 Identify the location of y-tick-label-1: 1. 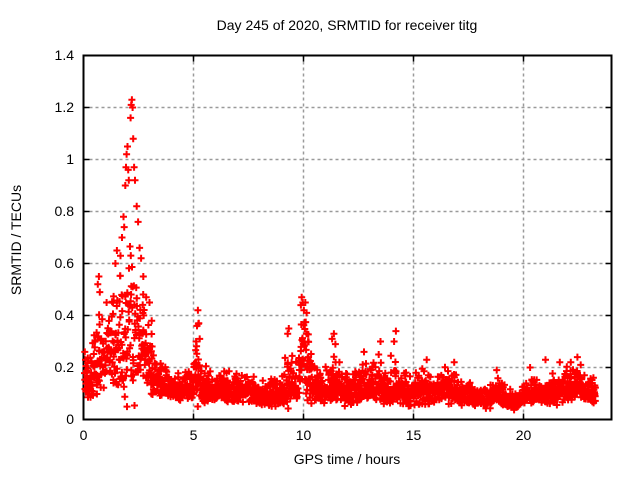
(70, 158).